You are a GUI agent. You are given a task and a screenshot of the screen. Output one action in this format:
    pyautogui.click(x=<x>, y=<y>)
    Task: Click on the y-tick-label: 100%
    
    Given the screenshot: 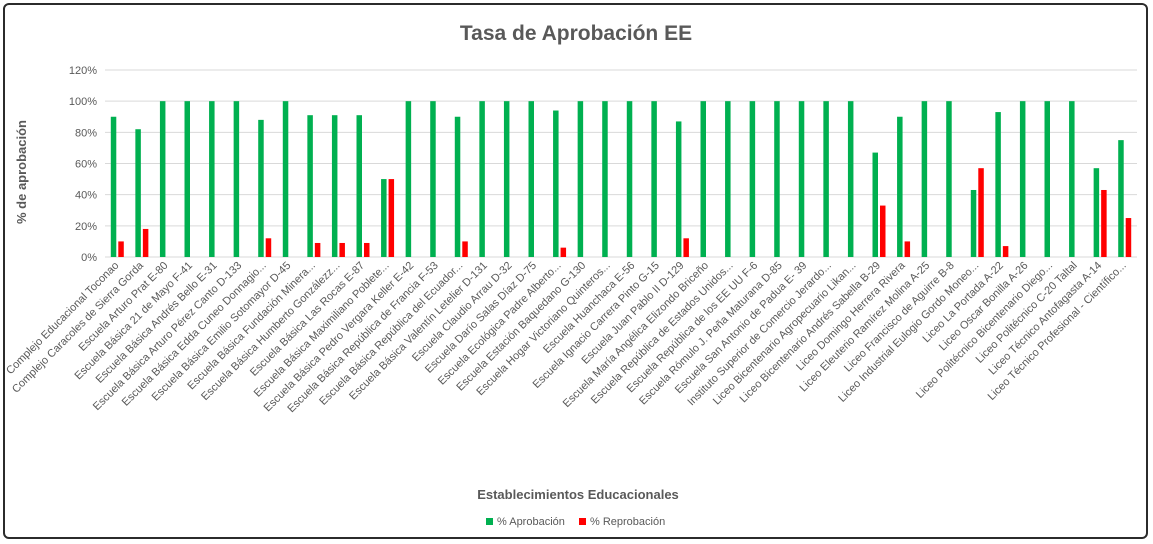 What is the action you would take?
    pyautogui.click(x=83, y=102)
    